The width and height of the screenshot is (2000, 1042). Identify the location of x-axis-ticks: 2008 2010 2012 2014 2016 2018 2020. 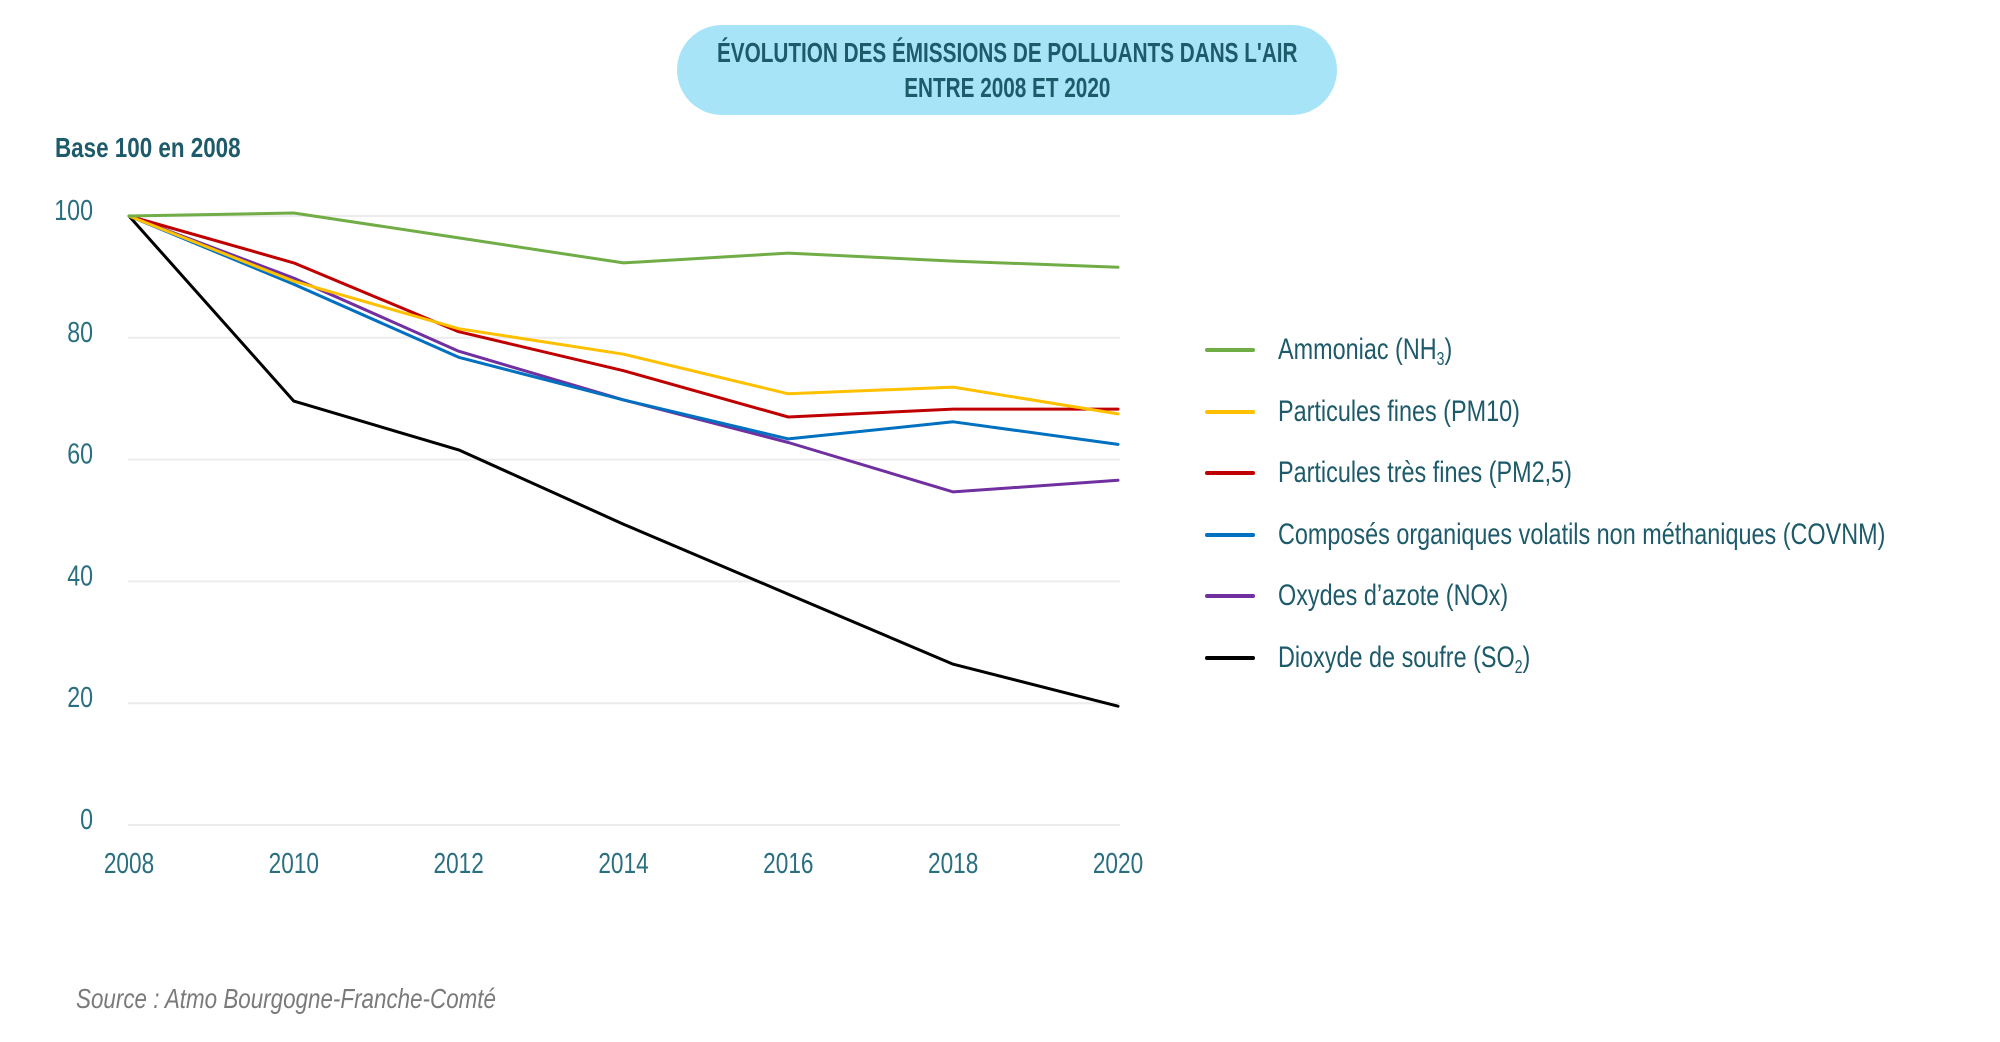
(623, 862).